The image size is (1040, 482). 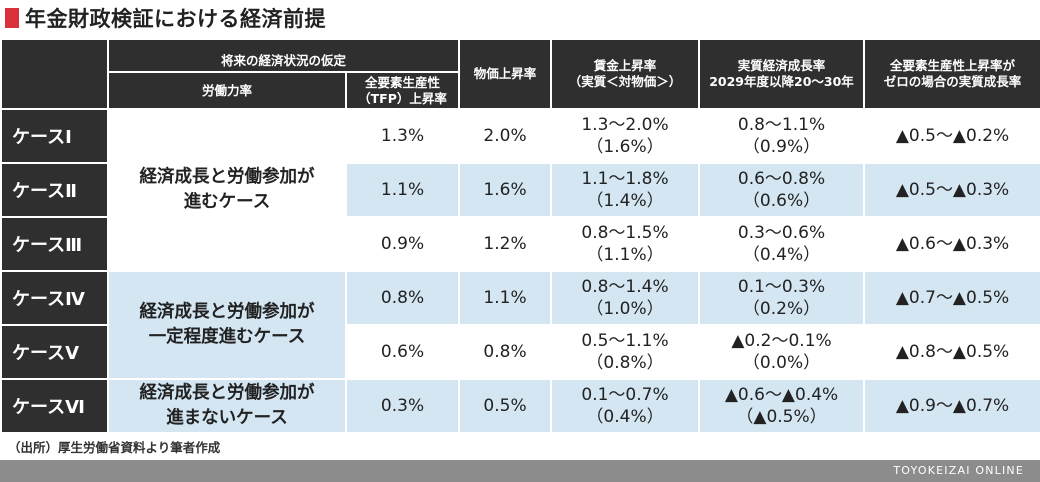 I want to click on header-tfp-line2: （TFP）上昇率, so click(x=402, y=98).